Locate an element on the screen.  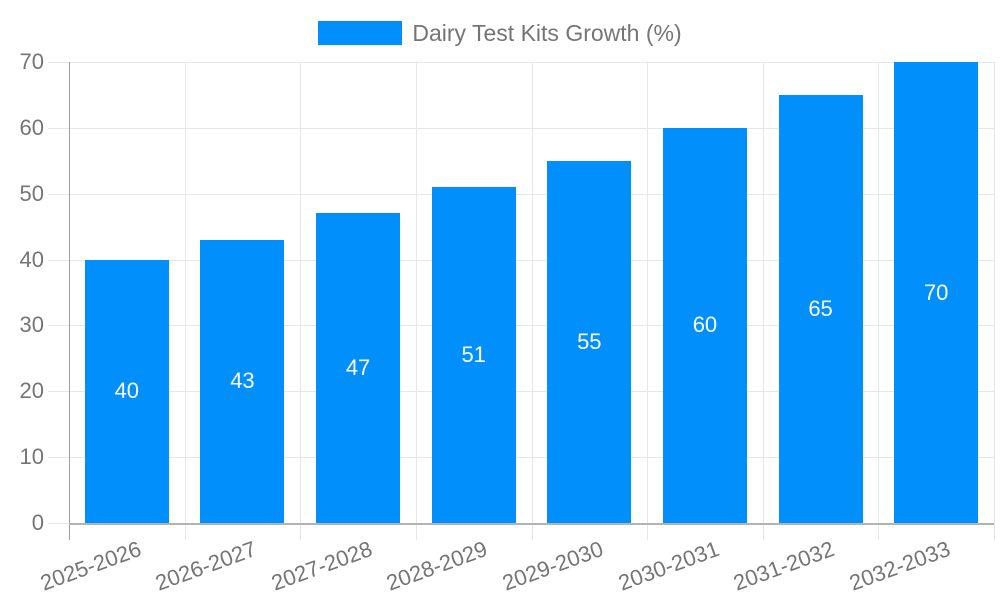
y-axis-label: 60 is located at coordinates (31, 127).